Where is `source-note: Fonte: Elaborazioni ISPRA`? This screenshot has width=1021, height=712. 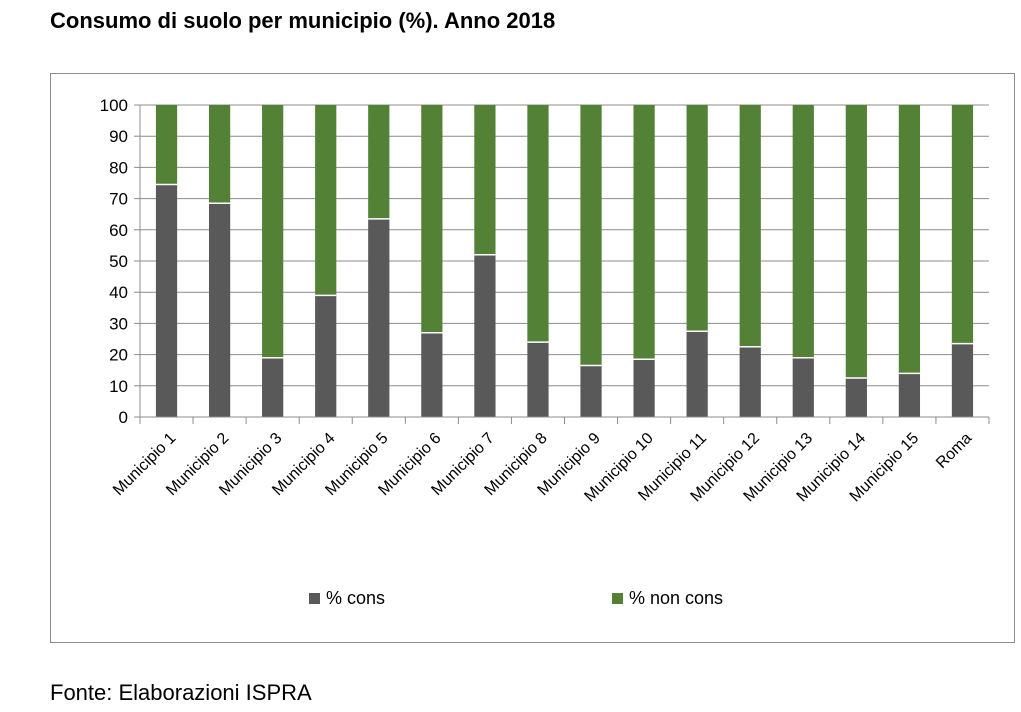 source-note: Fonte: Elaborazioni ISPRA is located at coordinates (181, 692).